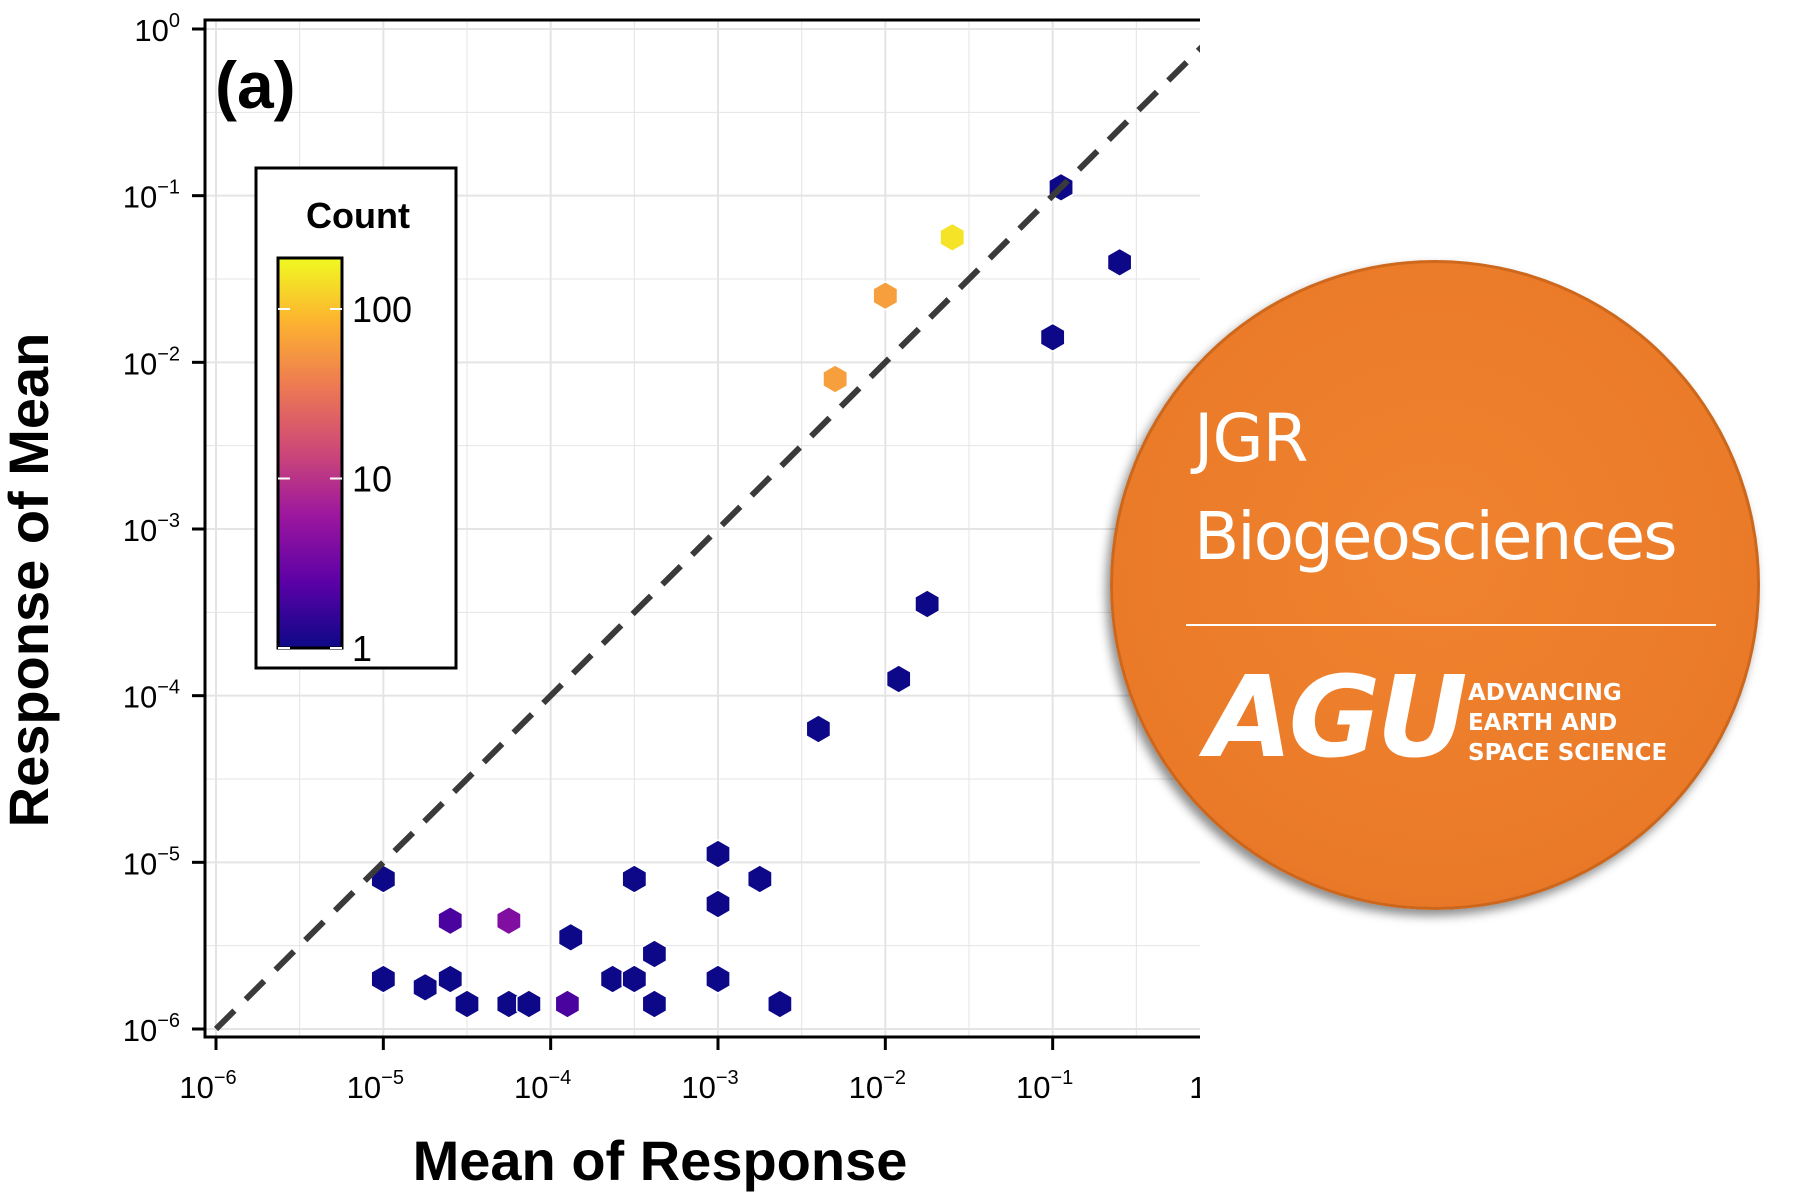 Image resolution: width=1800 pixels, height=1200 pixels. Describe the element at coordinates (375, 1086) in the screenshot. I see `x-tick-label: 10⁻⁵` at that location.